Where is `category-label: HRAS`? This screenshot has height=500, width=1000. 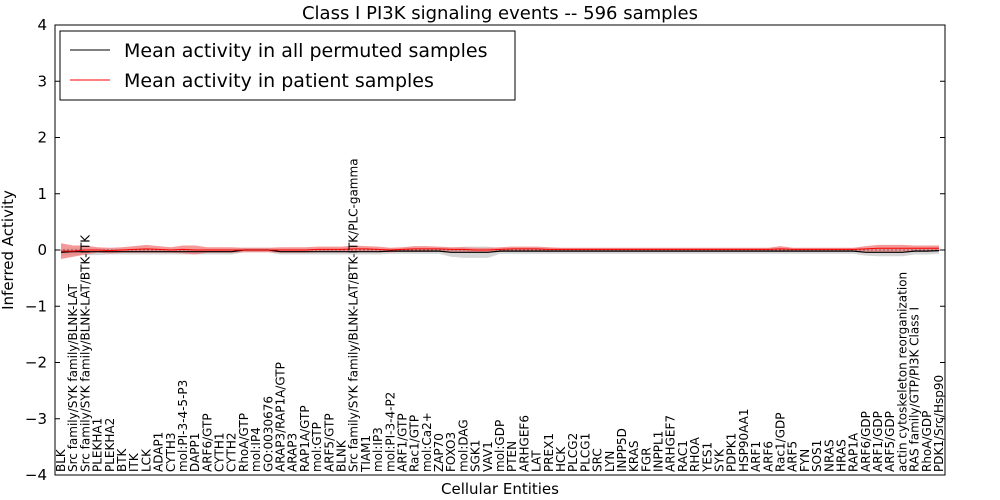 category-label: HRAS is located at coordinates (841, 455).